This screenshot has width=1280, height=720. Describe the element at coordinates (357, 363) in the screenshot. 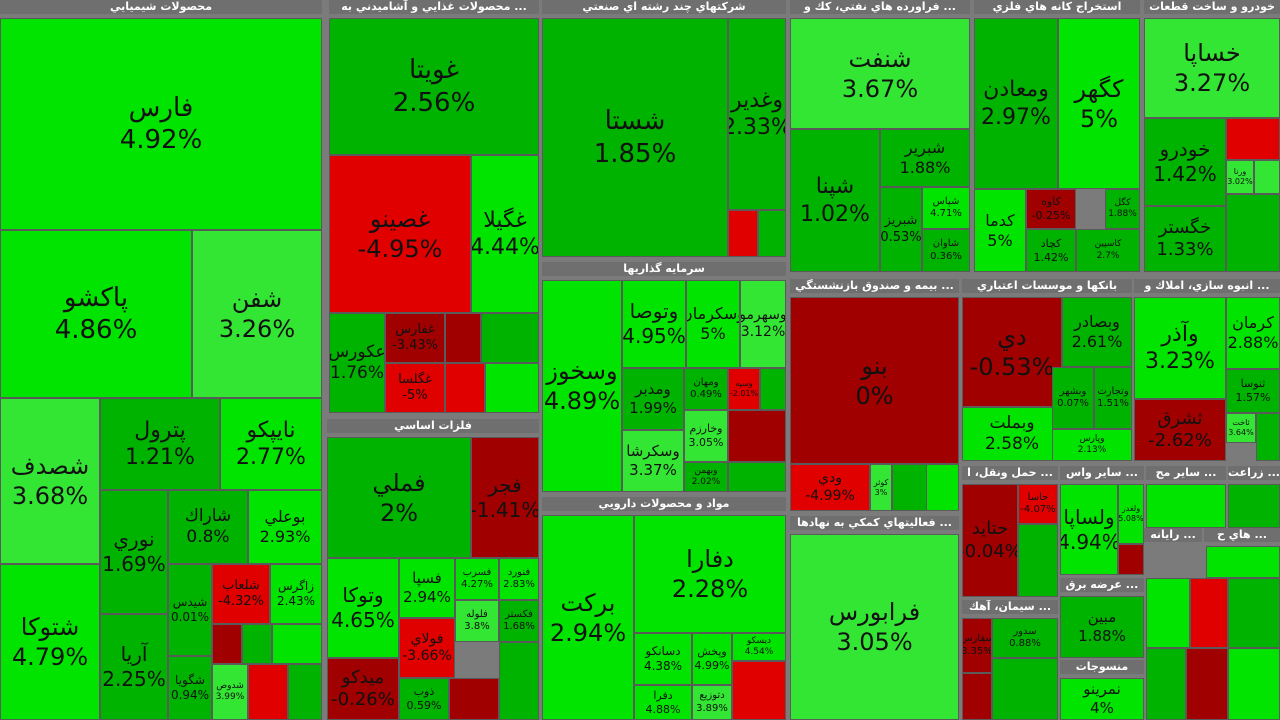

I see `stock-tile: عكورس 1.76%` at that location.